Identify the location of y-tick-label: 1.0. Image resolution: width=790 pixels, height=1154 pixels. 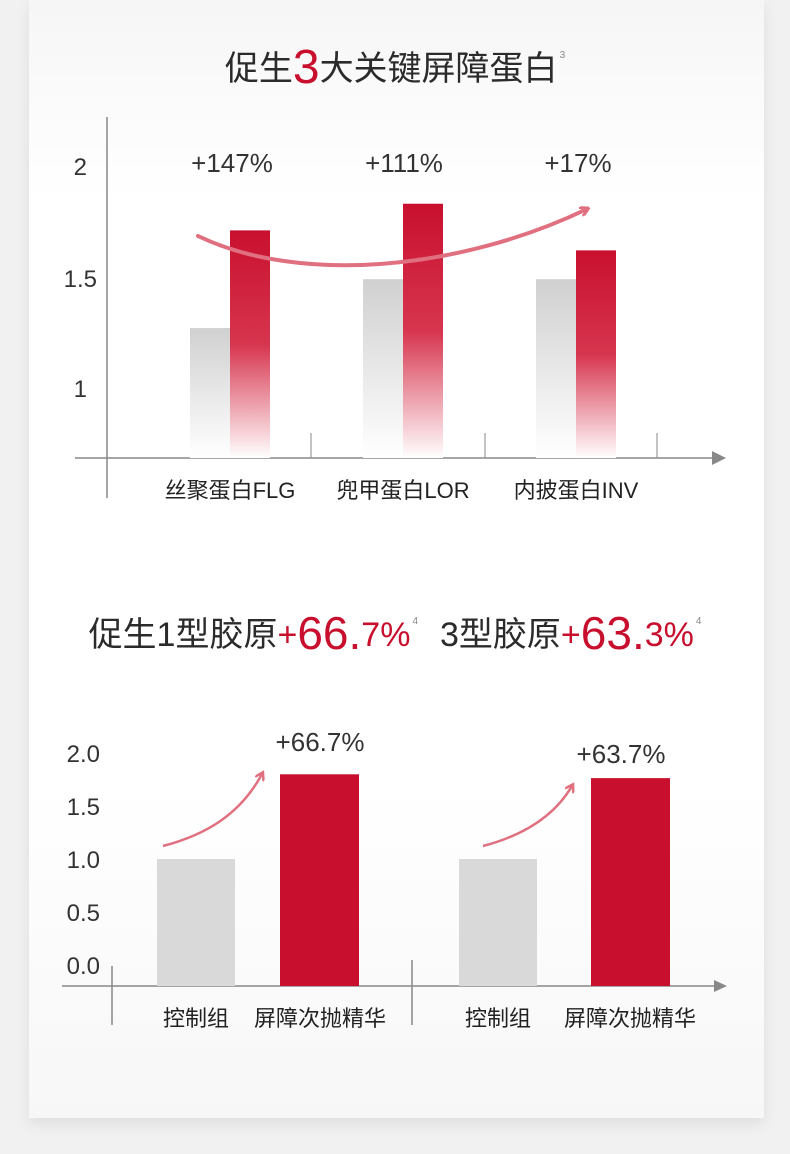
(83, 860).